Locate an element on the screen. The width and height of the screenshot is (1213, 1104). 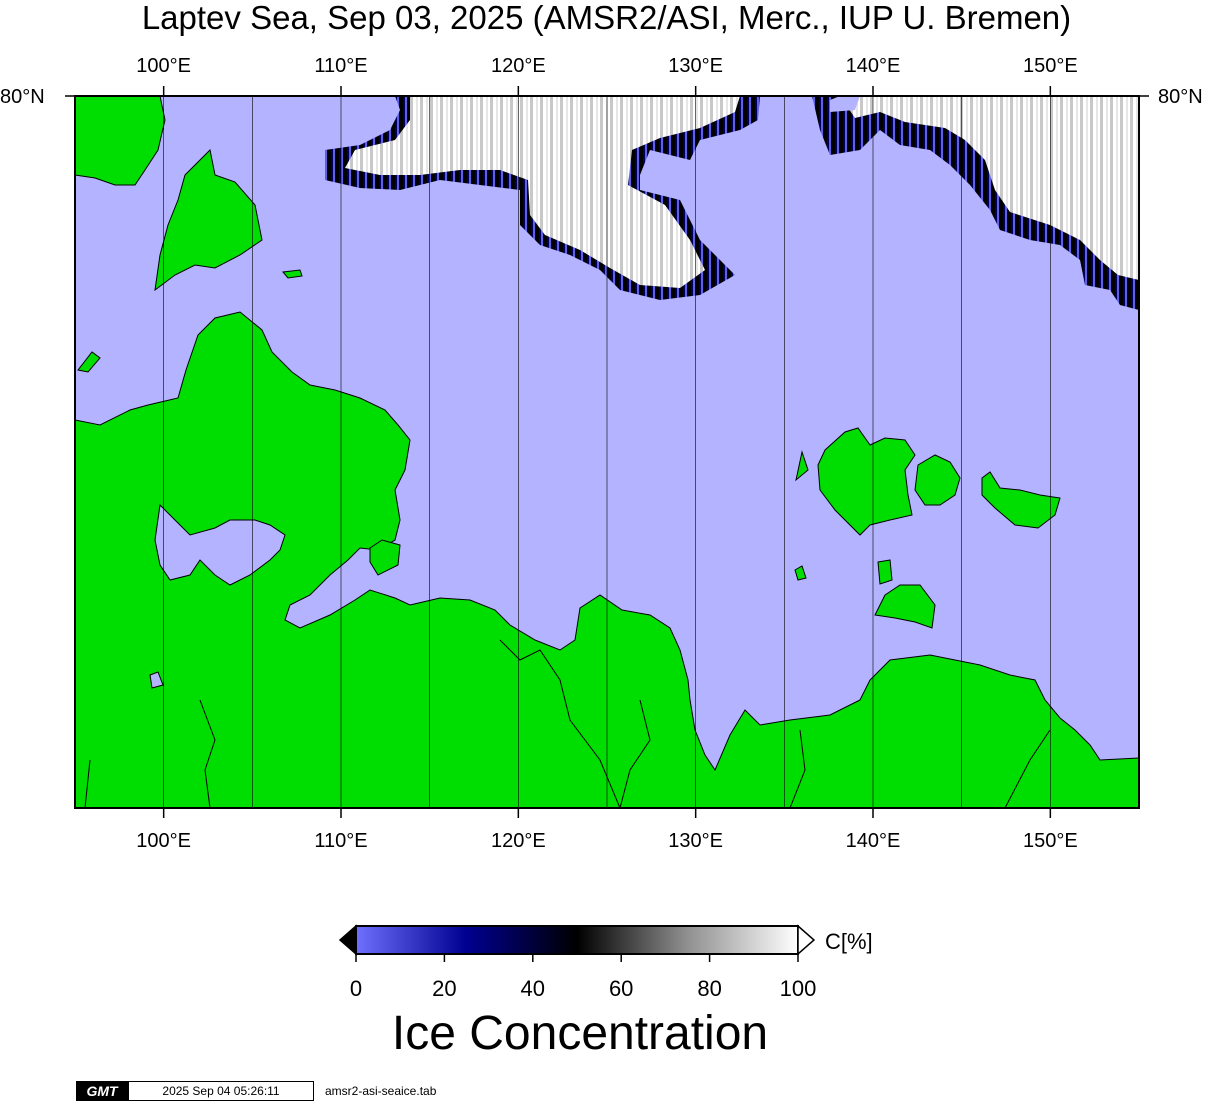
lon-label-100-top: 100°E is located at coordinates (164, 66).